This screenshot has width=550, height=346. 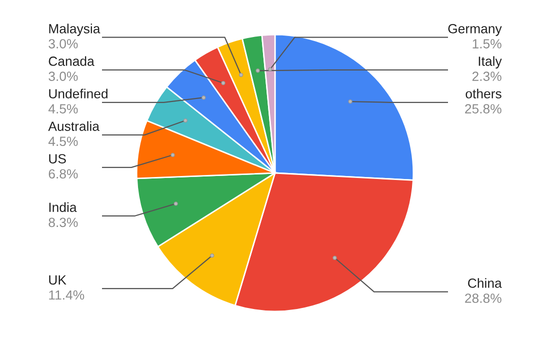 What do you see at coordinates (484, 93) in the screenshot?
I see `slice-label: others` at bounding box center [484, 93].